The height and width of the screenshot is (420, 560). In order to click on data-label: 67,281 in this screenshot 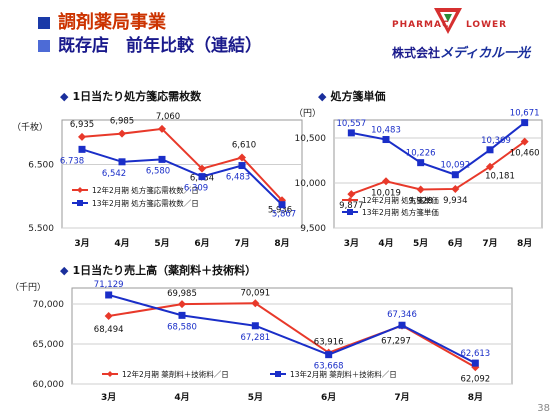, I will do `click(255, 338)`.